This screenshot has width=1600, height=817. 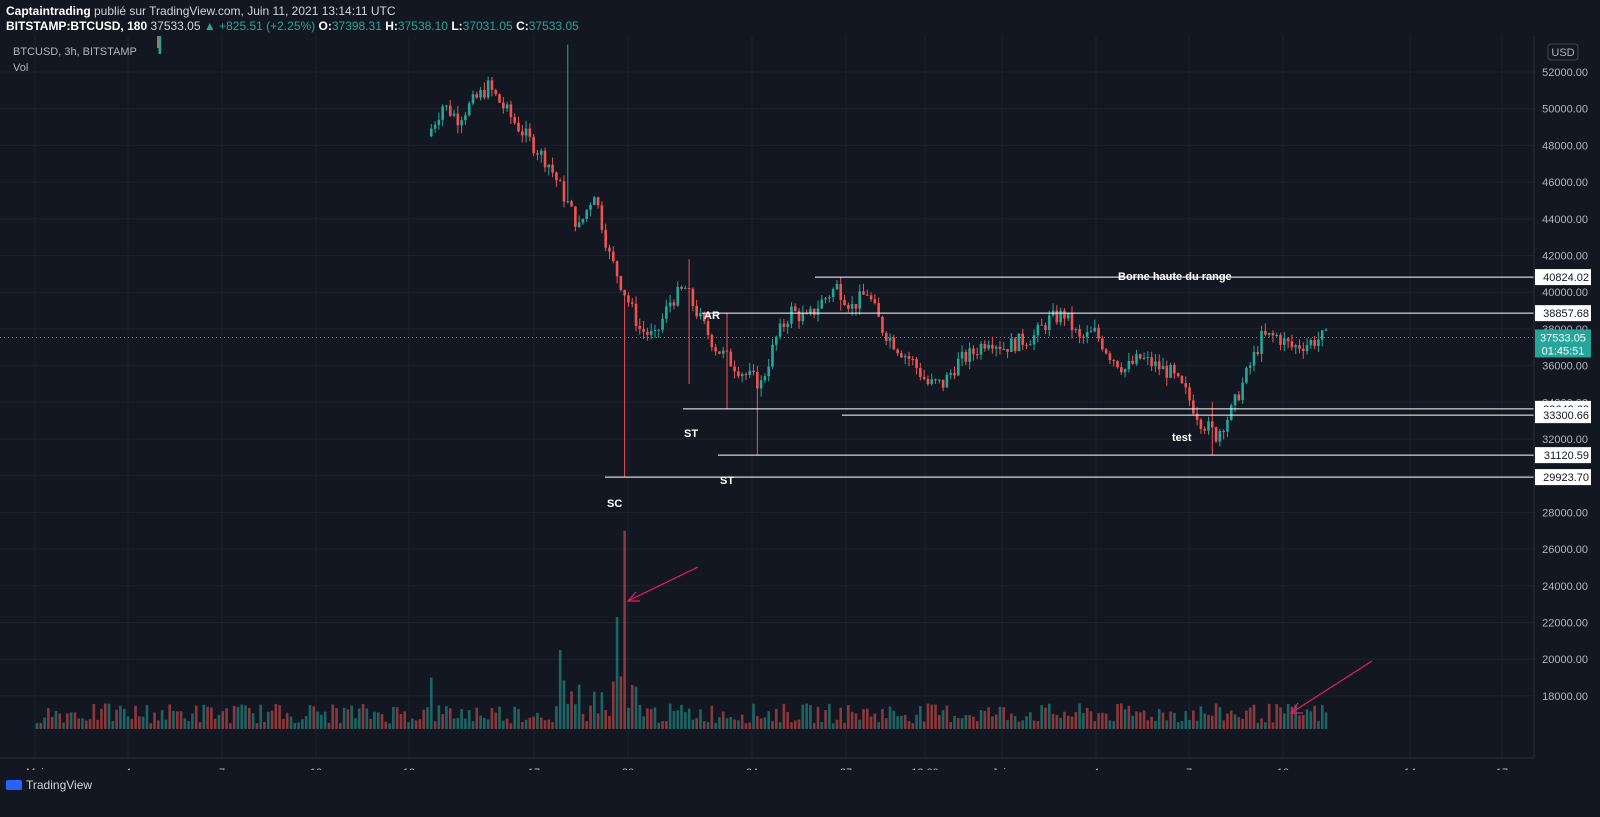 What do you see at coordinates (1565, 73) in the screenshot?
I see `y-tick-label: 52000.00` at bounding box center [1565, 73].